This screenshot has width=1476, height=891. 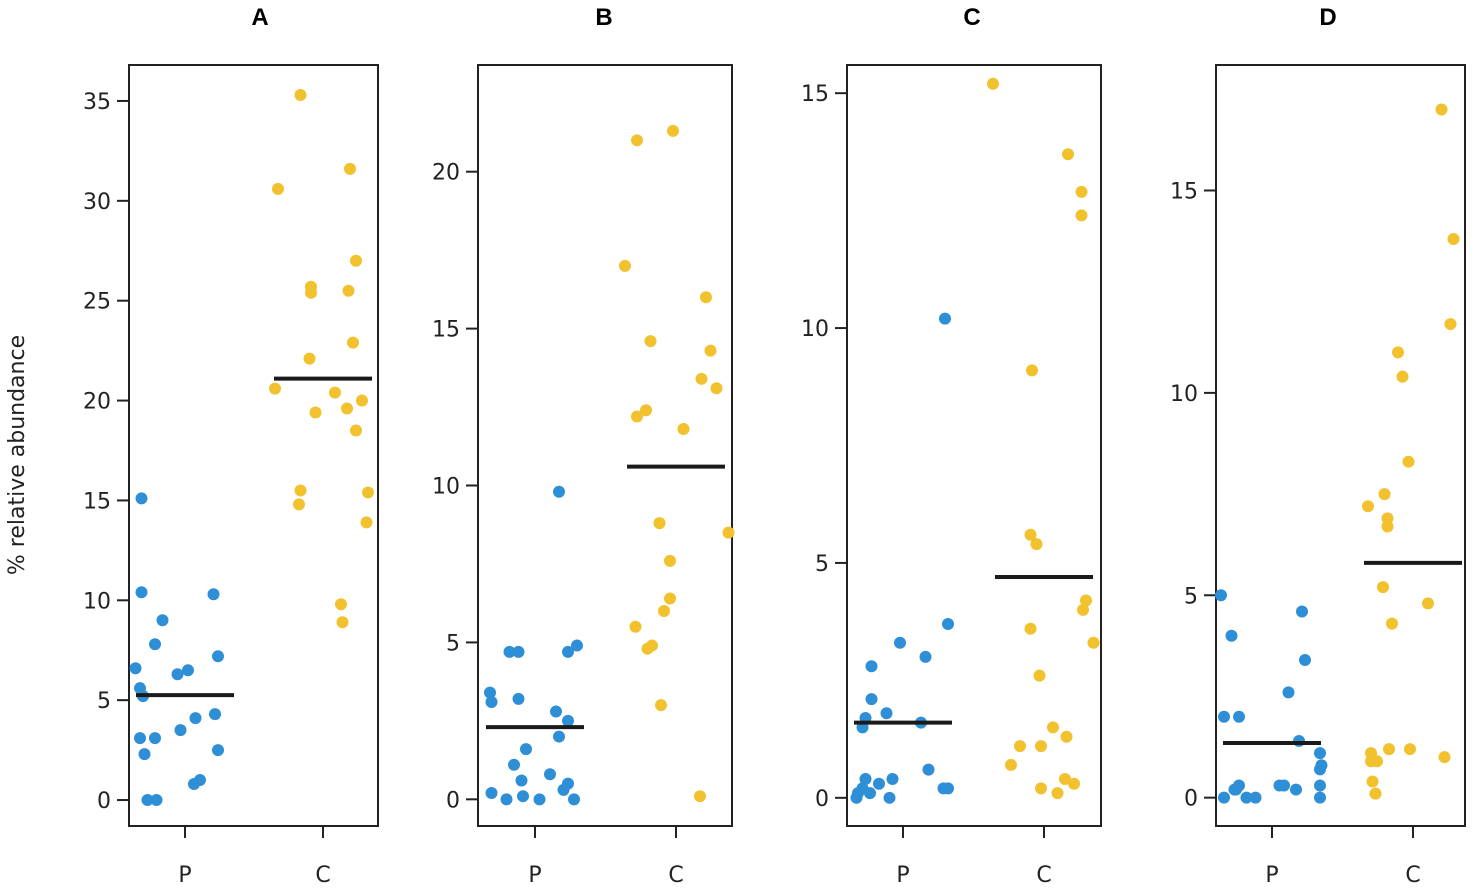 I want to click on y-tick-label-b-0: 0, so click(x=453, y=800).